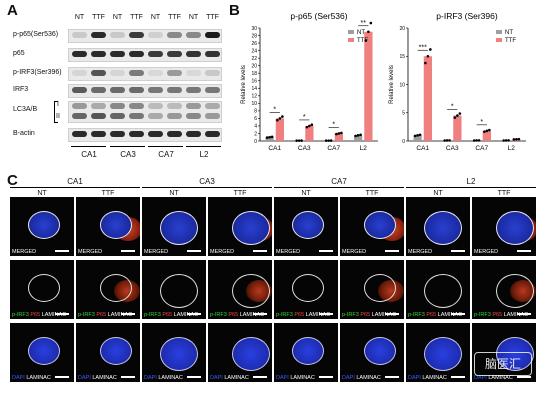 The image size is (544, 406). I want to click on blot-label-pirf3: p-IRF3(Ser396), so click(37, 72).